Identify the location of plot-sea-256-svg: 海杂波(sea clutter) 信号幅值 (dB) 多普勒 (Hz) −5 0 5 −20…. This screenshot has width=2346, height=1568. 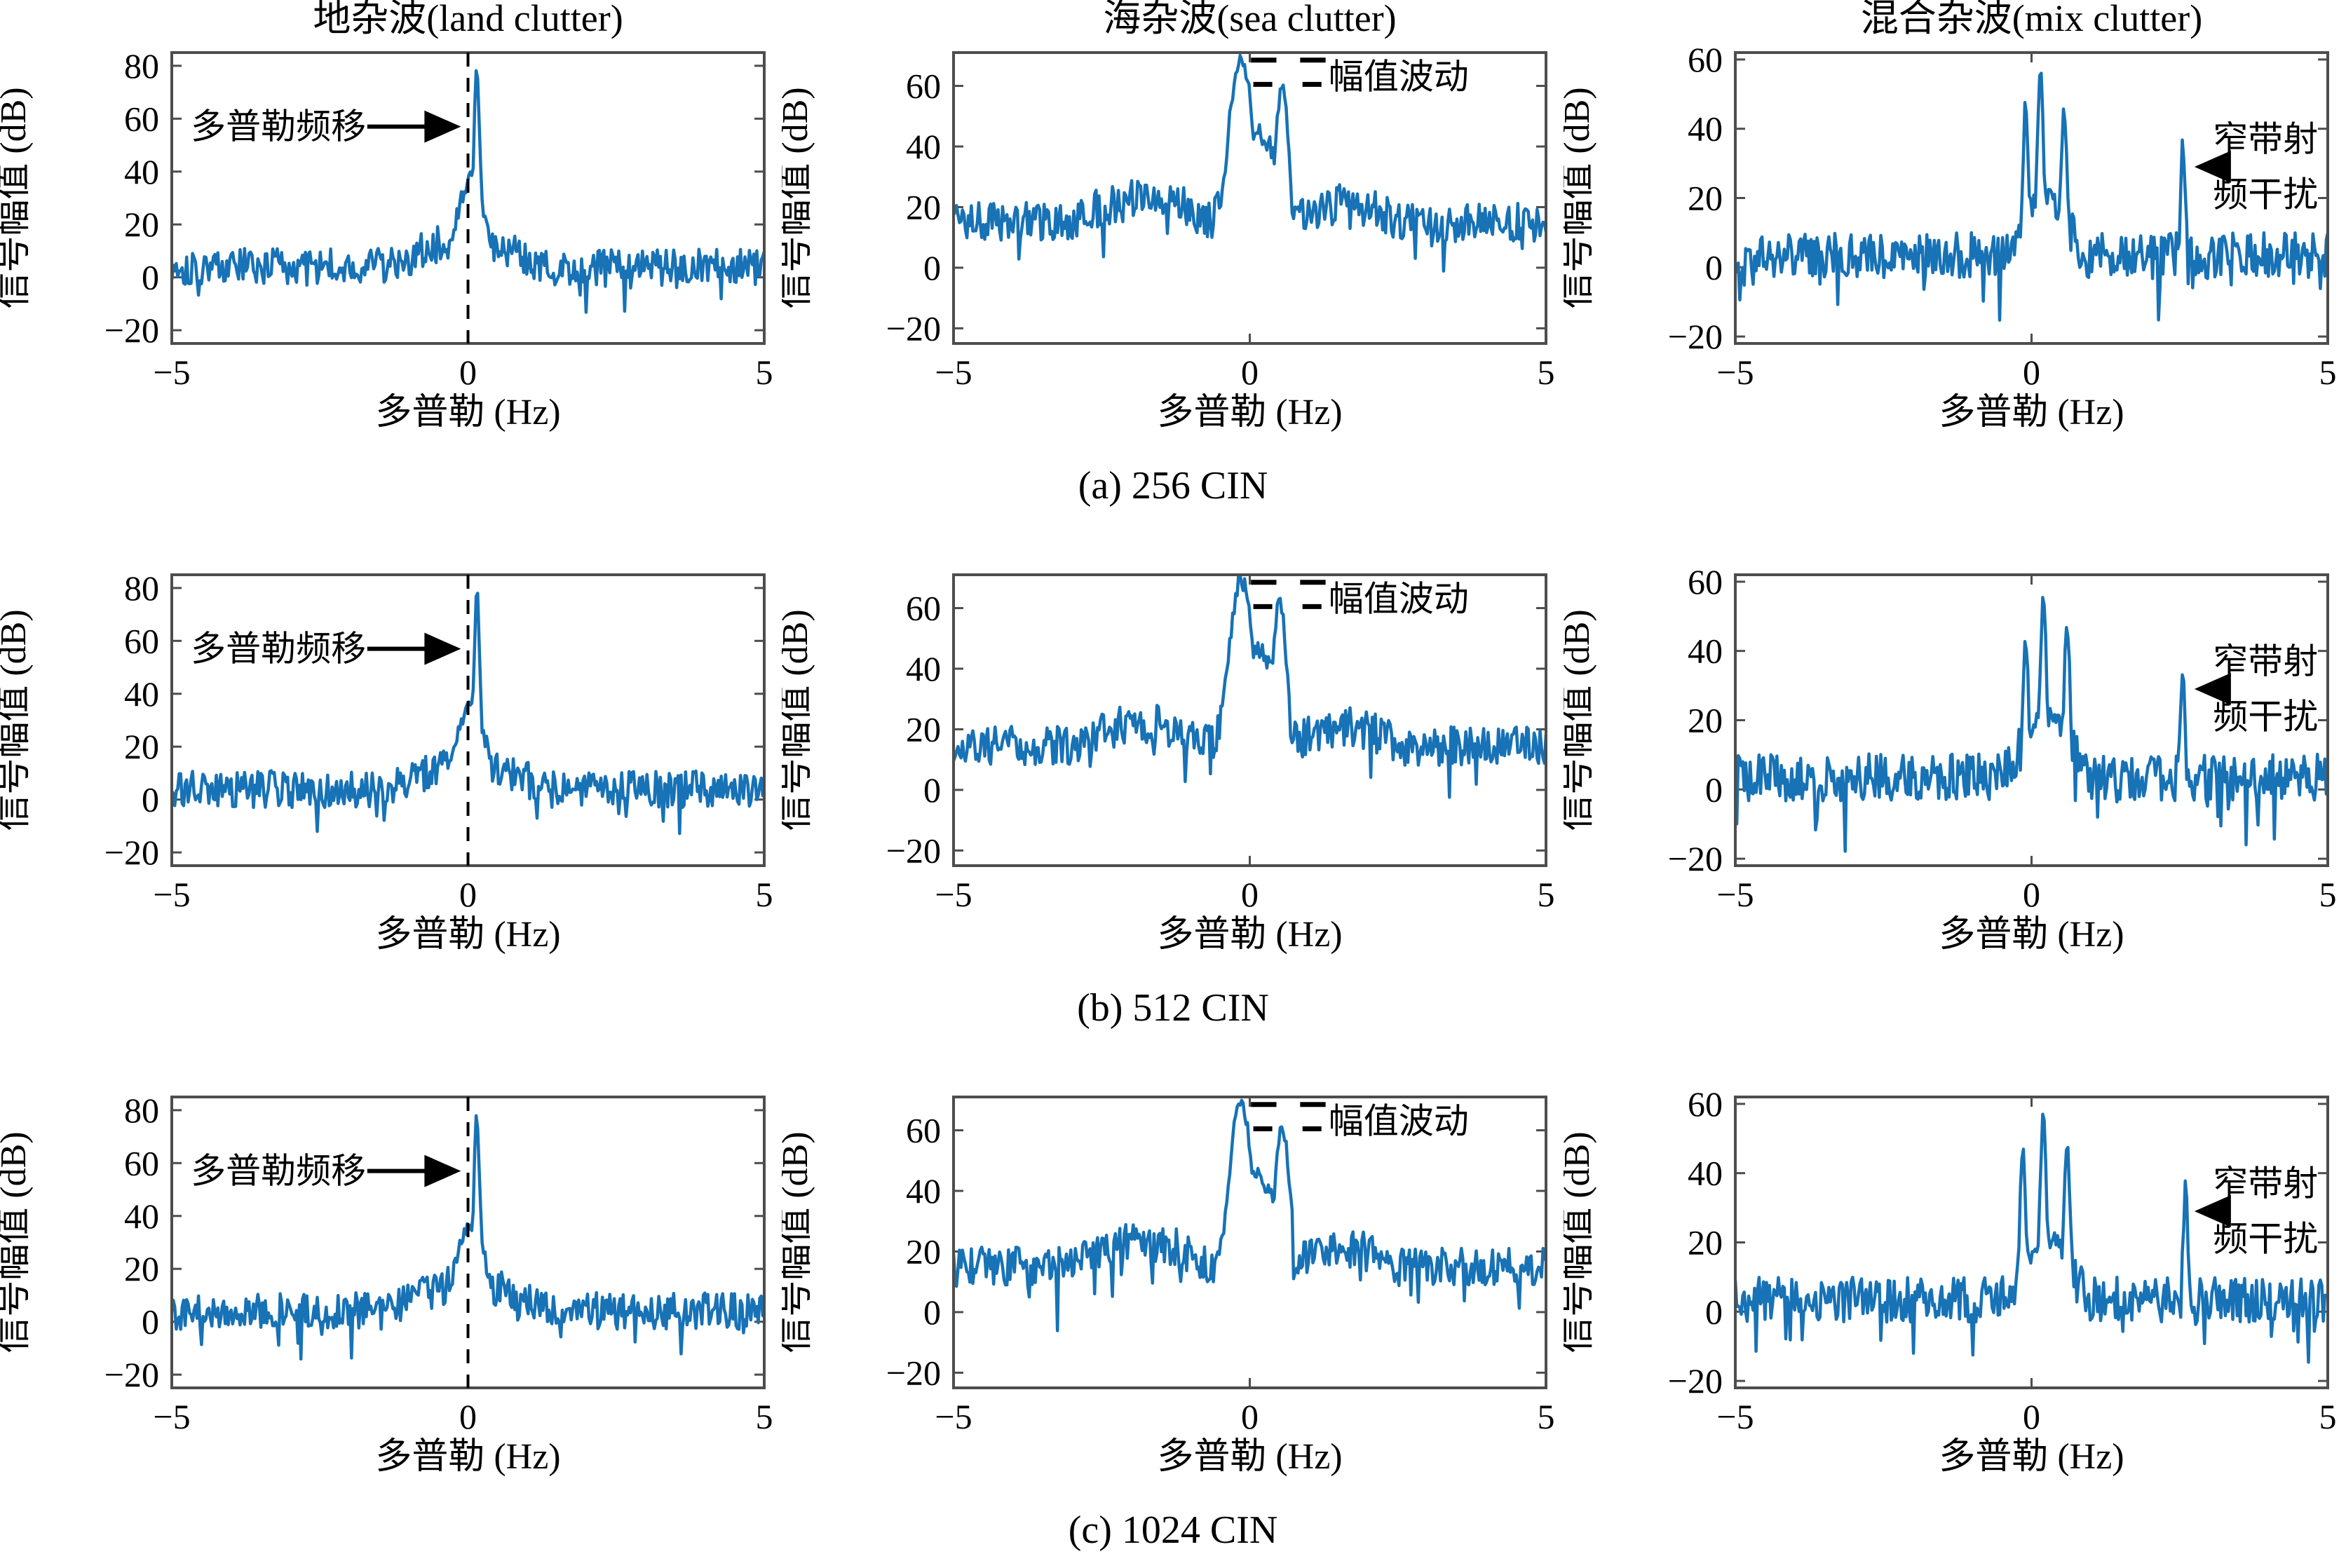
(1168, 216).